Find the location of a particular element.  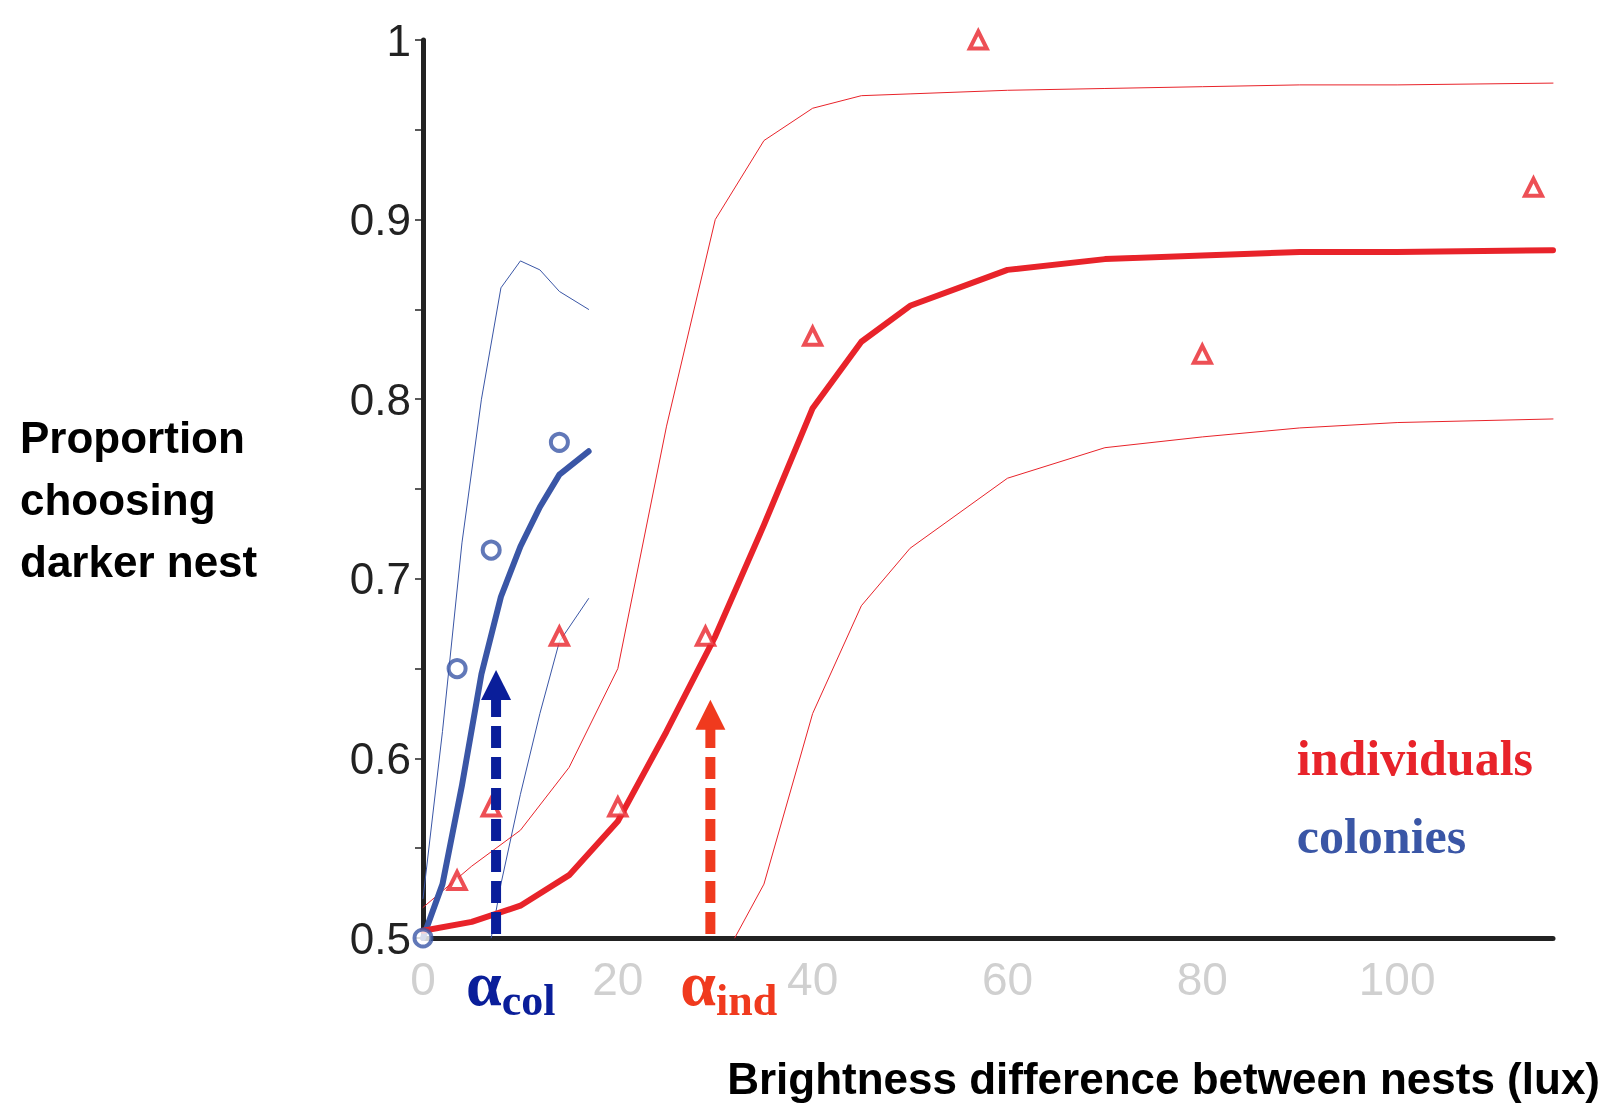

y-tick-label: 0.8 is located at coordinates (380, 399).